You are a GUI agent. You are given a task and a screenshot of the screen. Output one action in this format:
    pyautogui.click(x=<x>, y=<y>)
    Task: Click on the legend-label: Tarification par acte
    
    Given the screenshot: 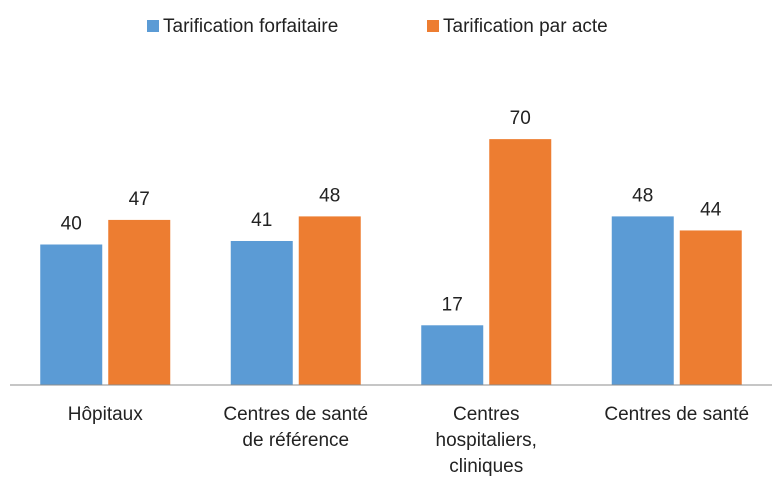 What is the action you would take?
    pyautogui.click(x=525, y=26)
    